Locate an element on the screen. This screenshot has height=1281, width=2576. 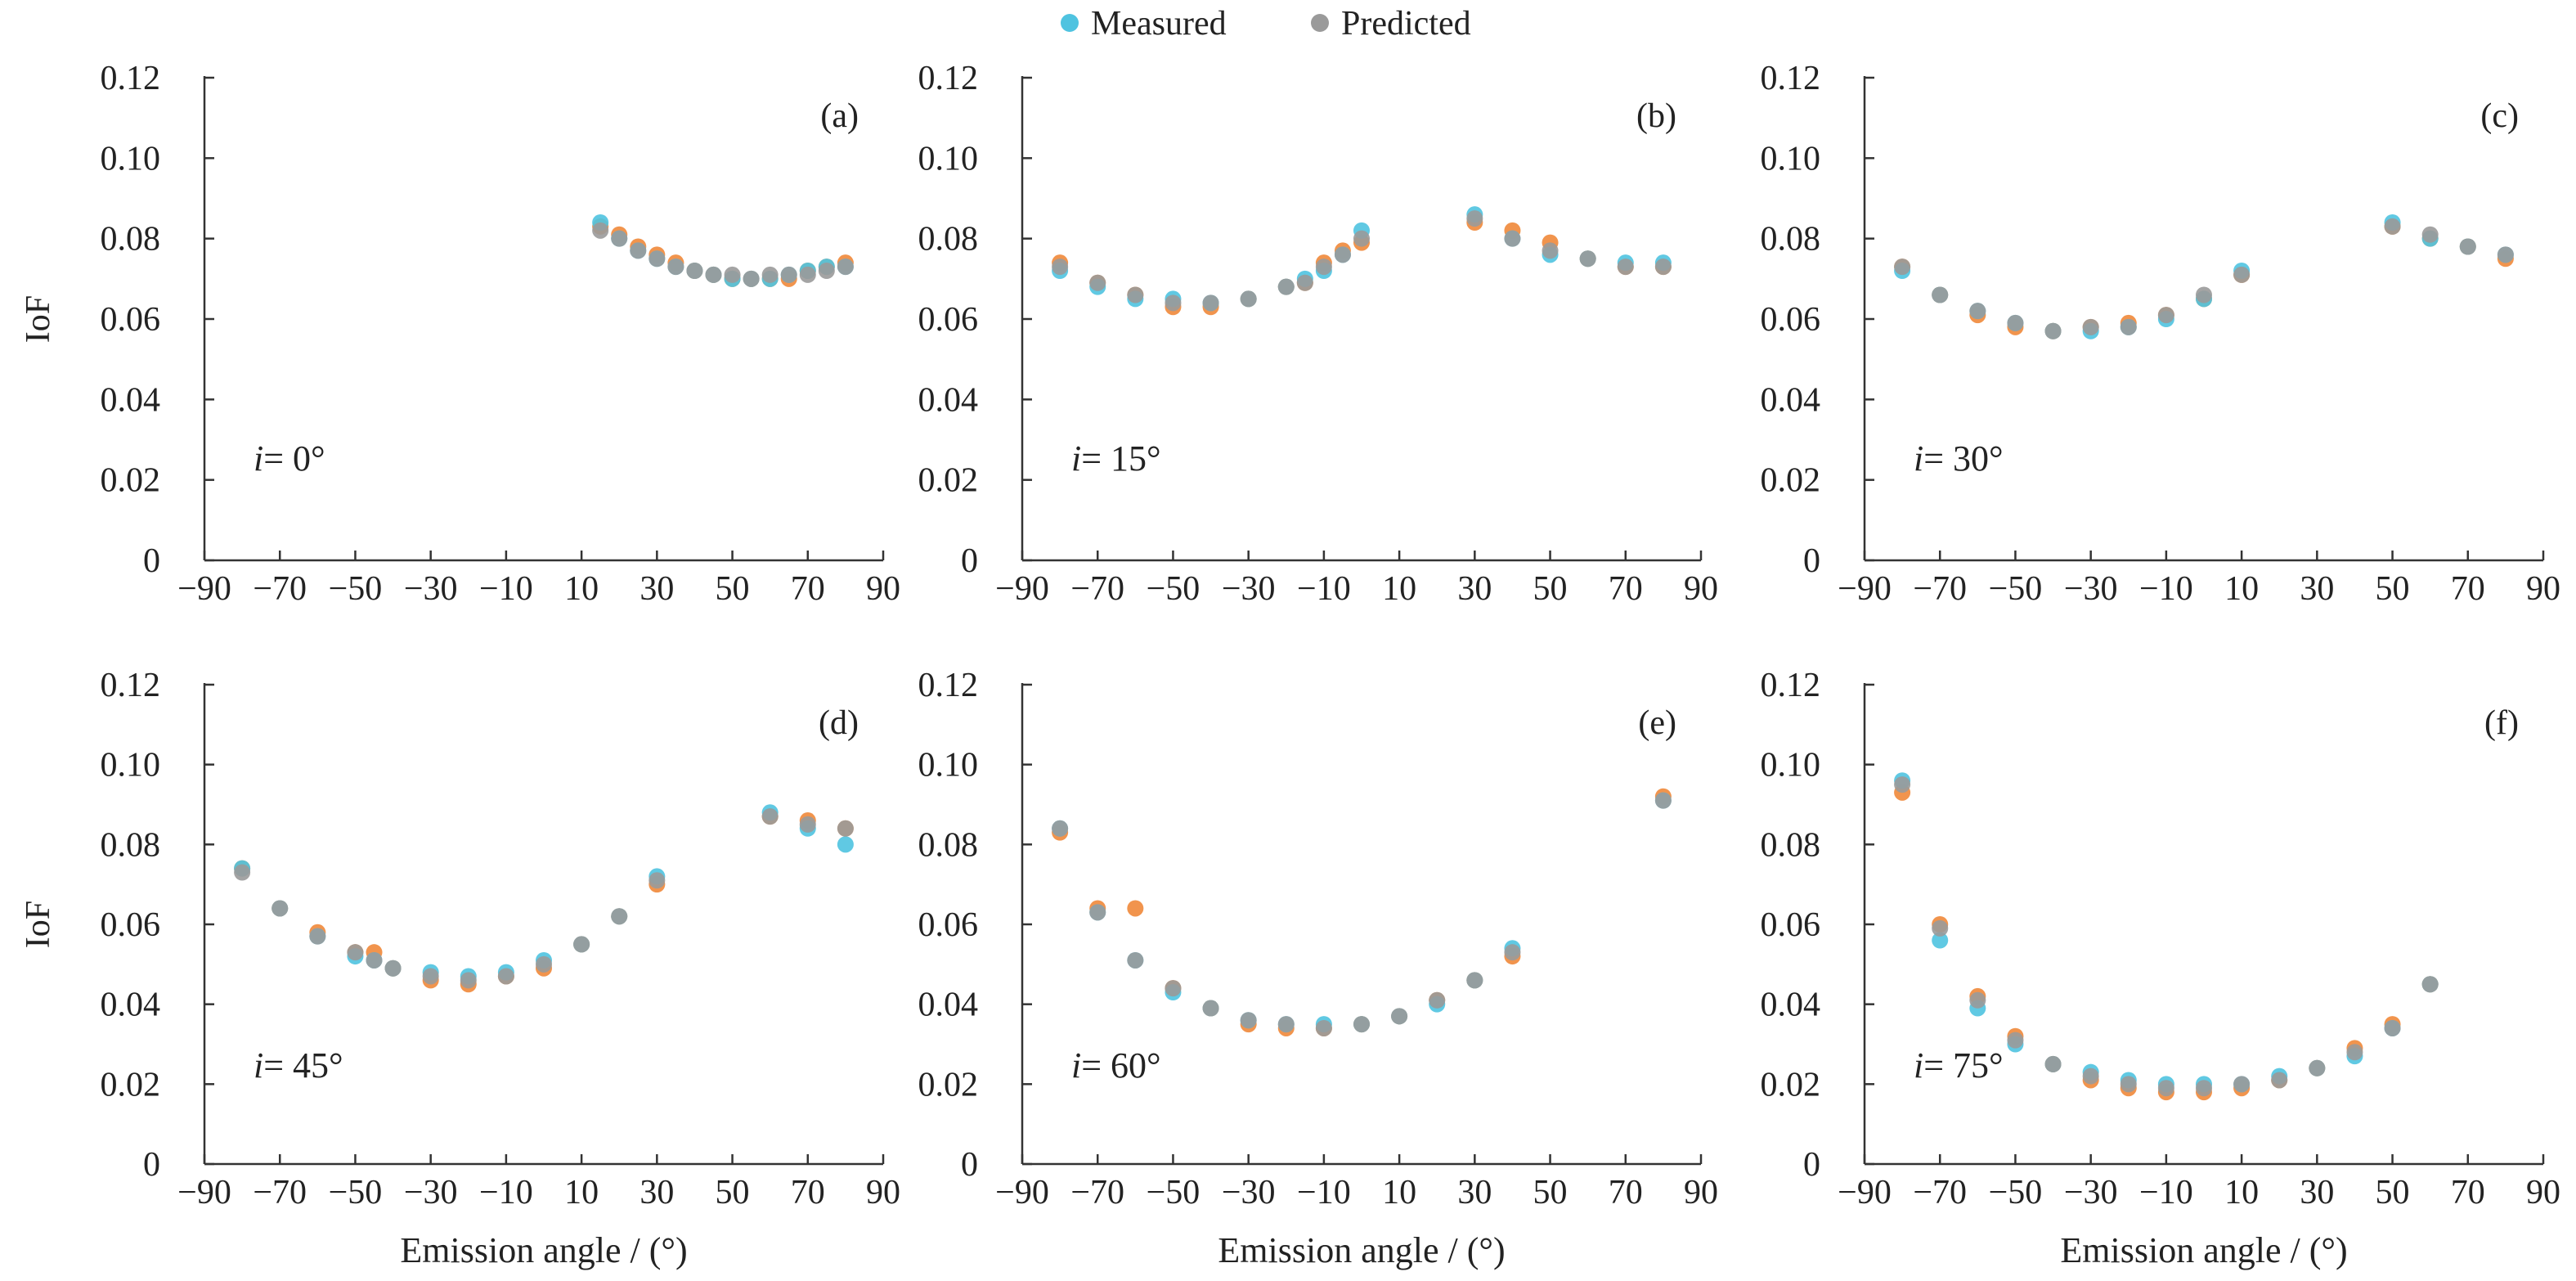
legend-label-measured: Measured is located at coordinates (1159, 24).